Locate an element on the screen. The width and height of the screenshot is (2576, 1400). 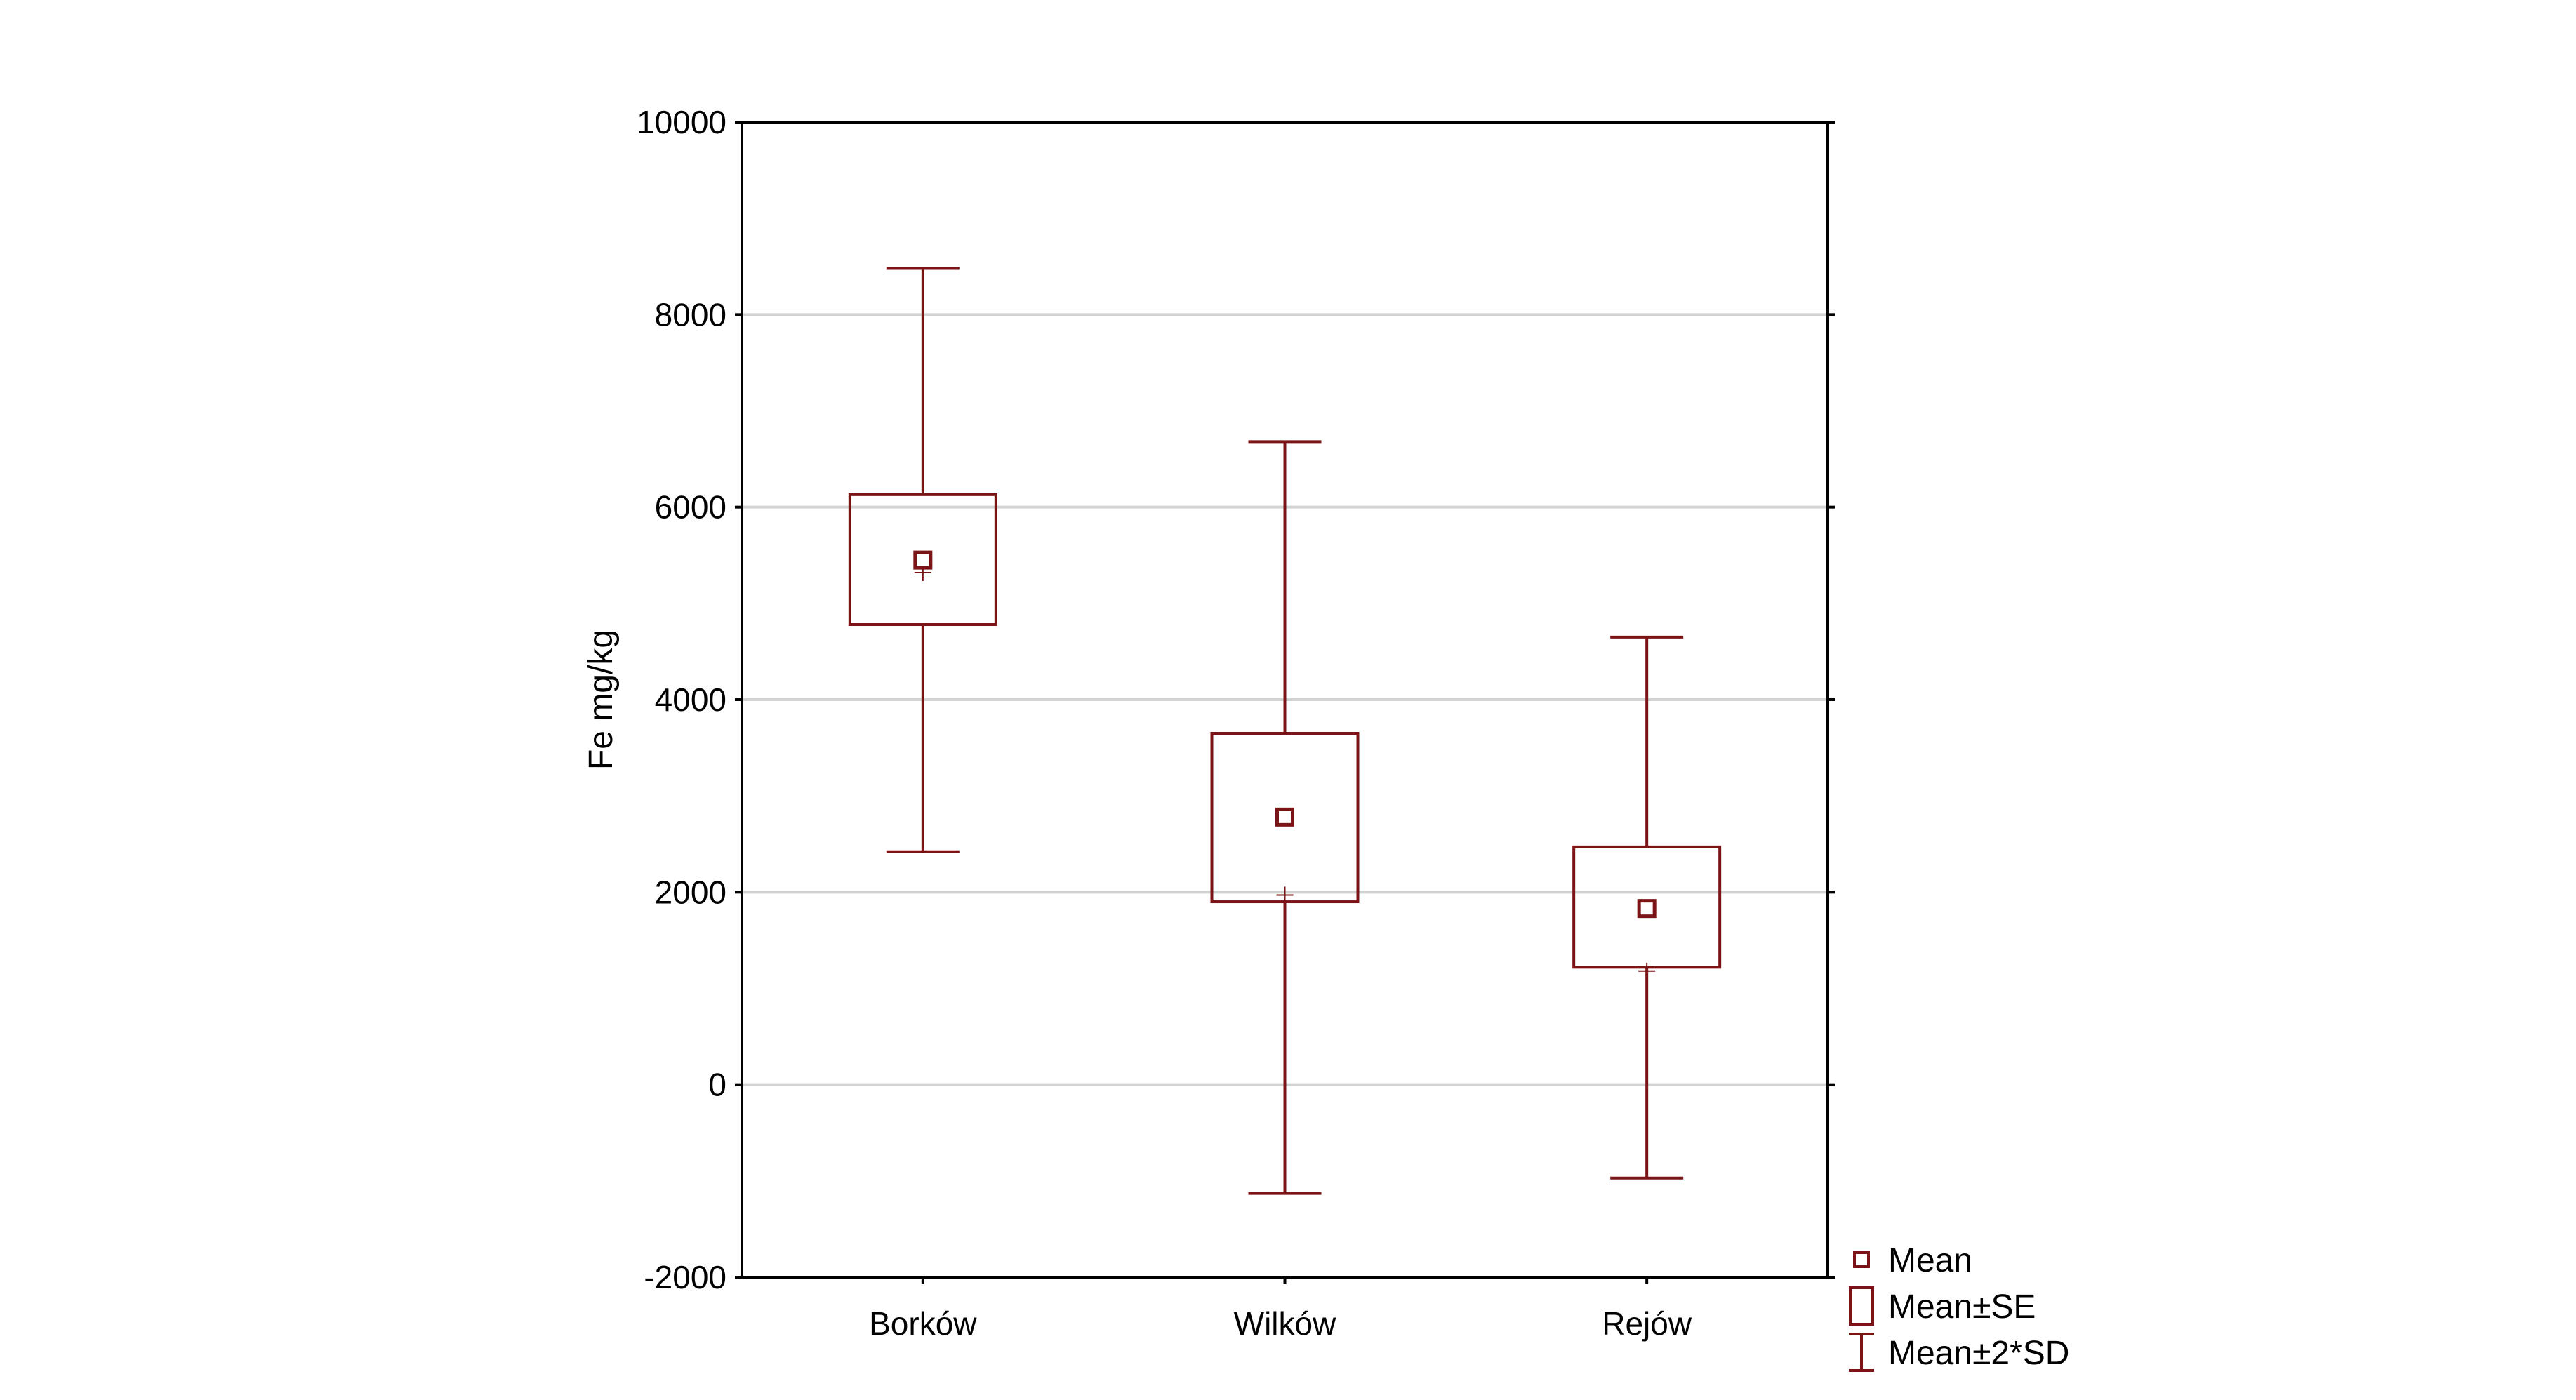
y-tick-label: -2000 is located at coordinates (685, 1277).